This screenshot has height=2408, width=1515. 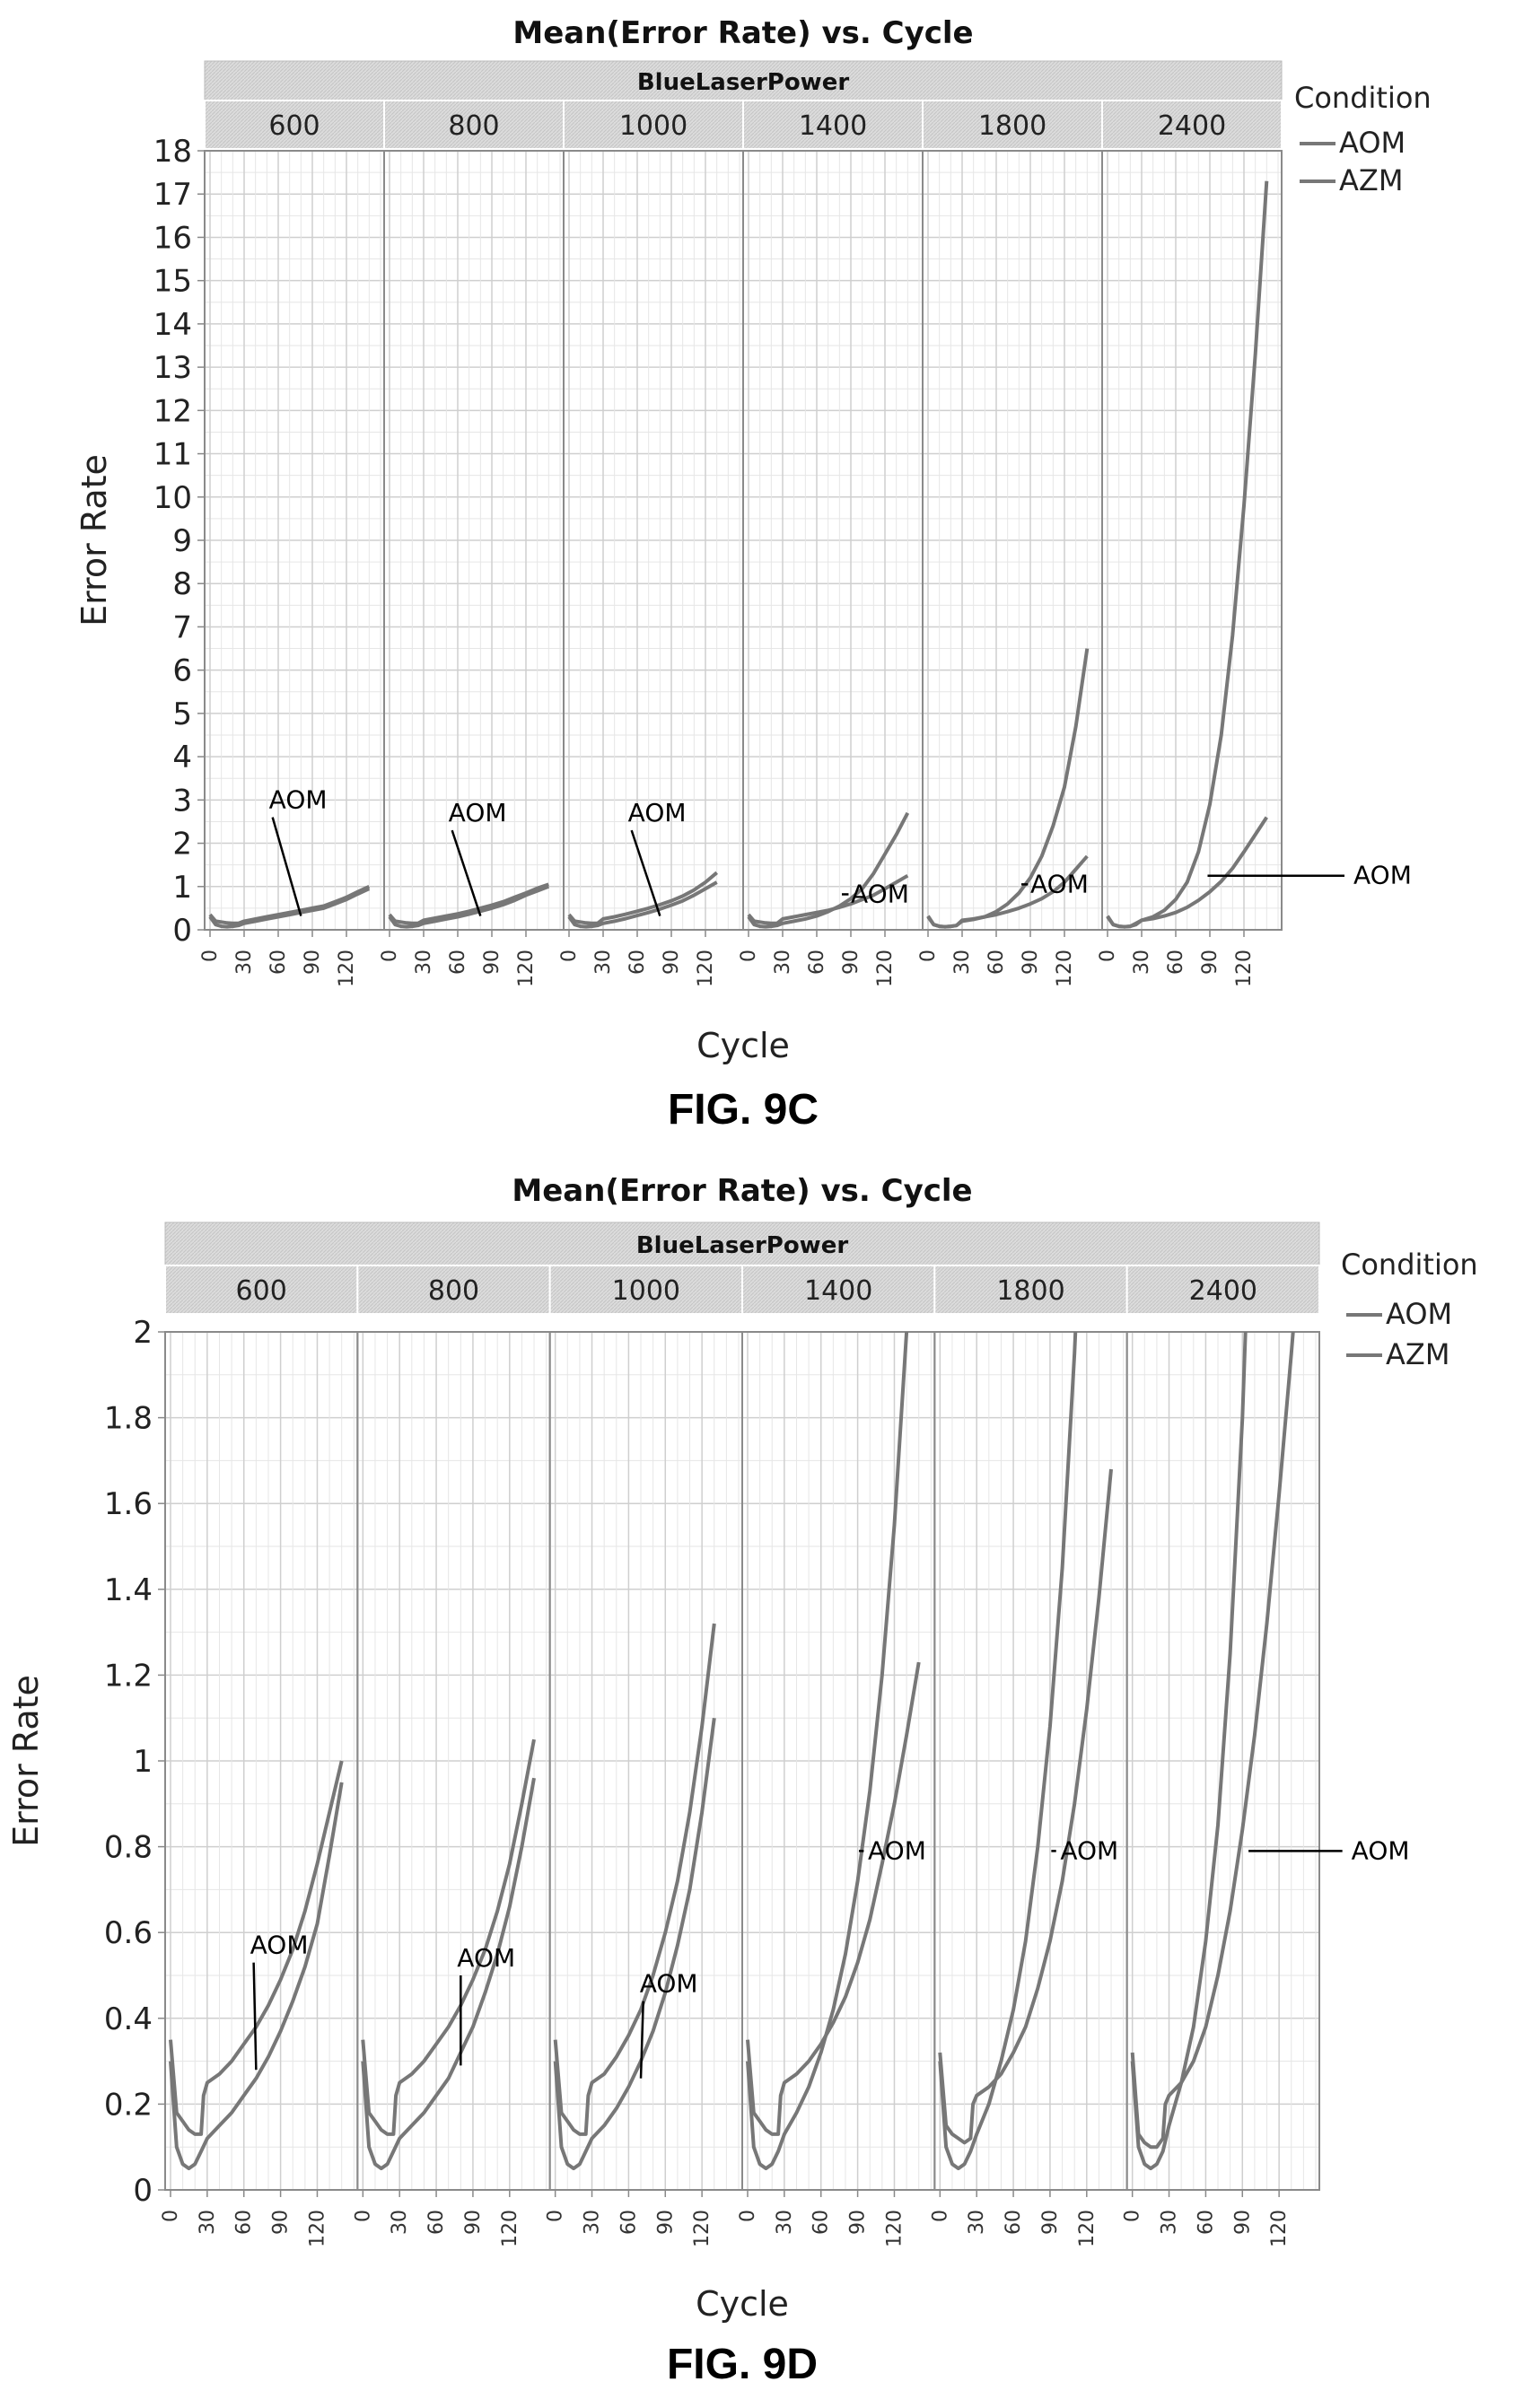 What do you see at coordinates (182, 627) in the screenshot?
I see `y-tick-label: 7` at bounding box center [182, 627].